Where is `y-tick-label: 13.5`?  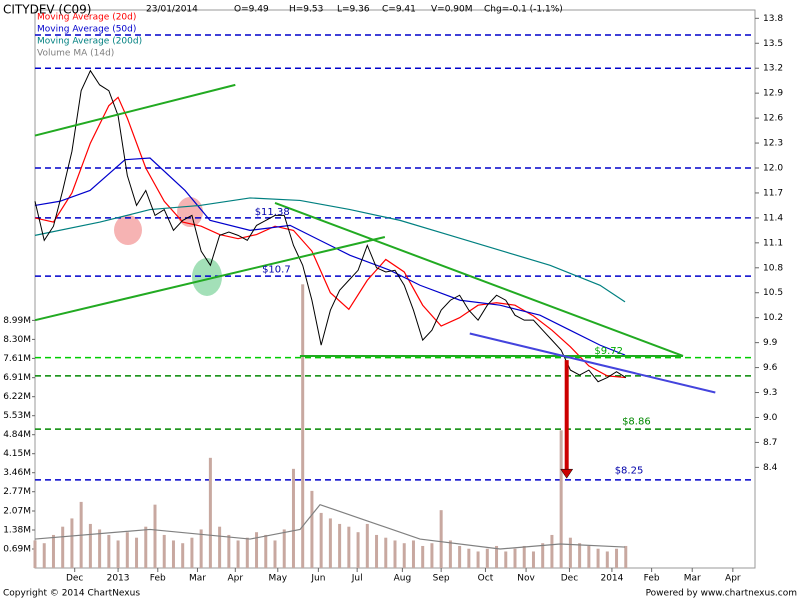 y-tick-label: 13.5 is located at coordinates (773, 44).